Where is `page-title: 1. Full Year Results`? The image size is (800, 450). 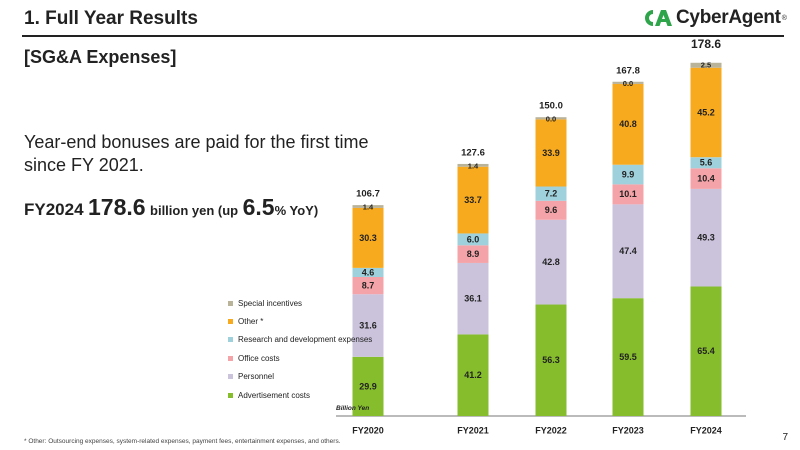 page-title: 1. Full Year Results is located at coordinates (111, 18).